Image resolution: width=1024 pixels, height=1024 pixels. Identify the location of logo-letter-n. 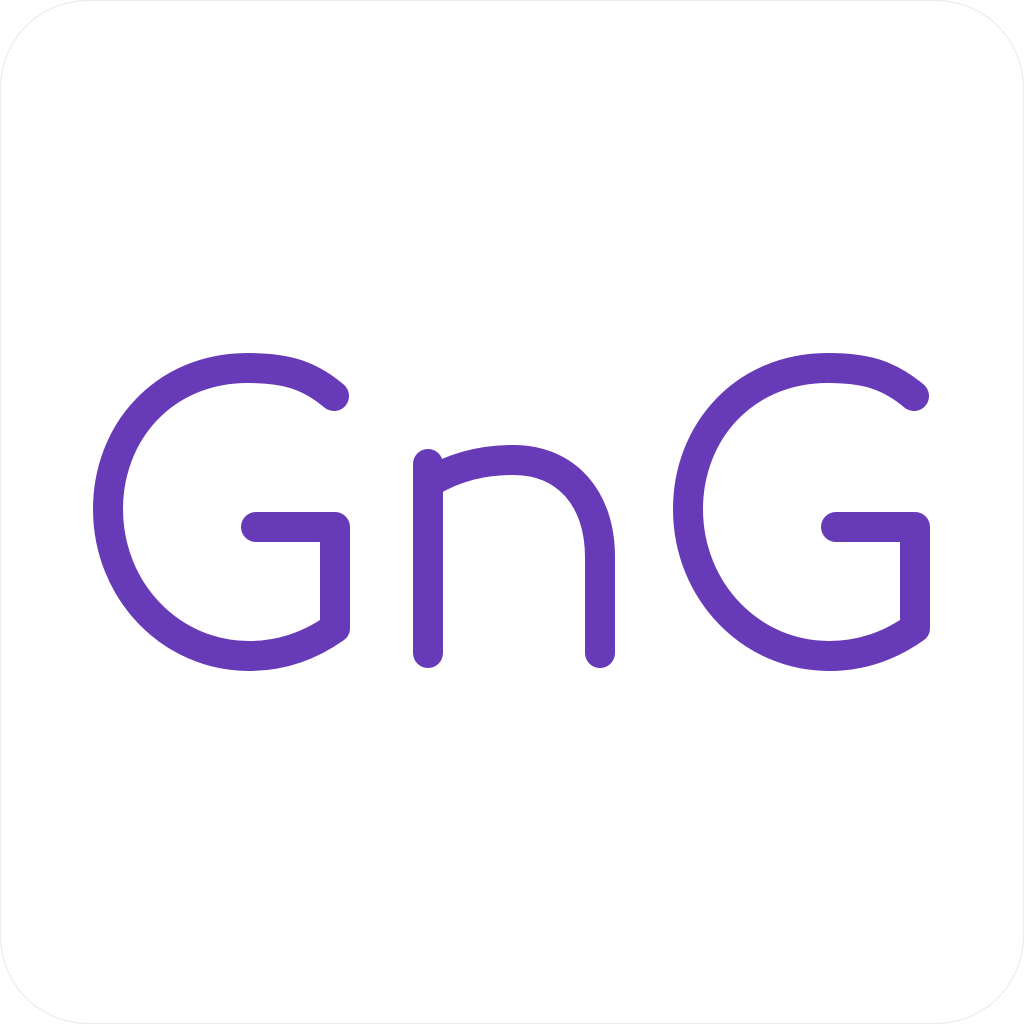
(514, 556).